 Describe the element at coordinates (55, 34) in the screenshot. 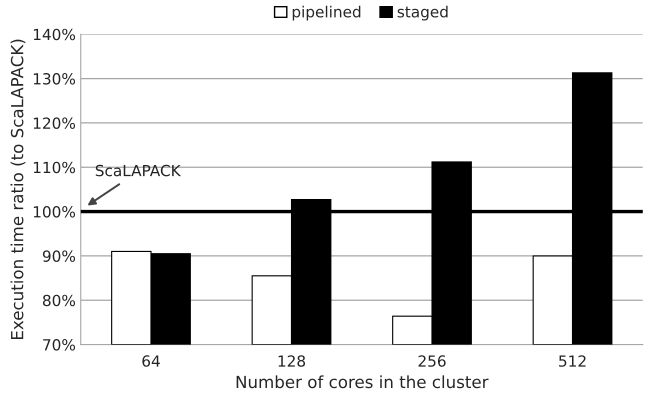

I see `y-tick-label: 140%` at that location.